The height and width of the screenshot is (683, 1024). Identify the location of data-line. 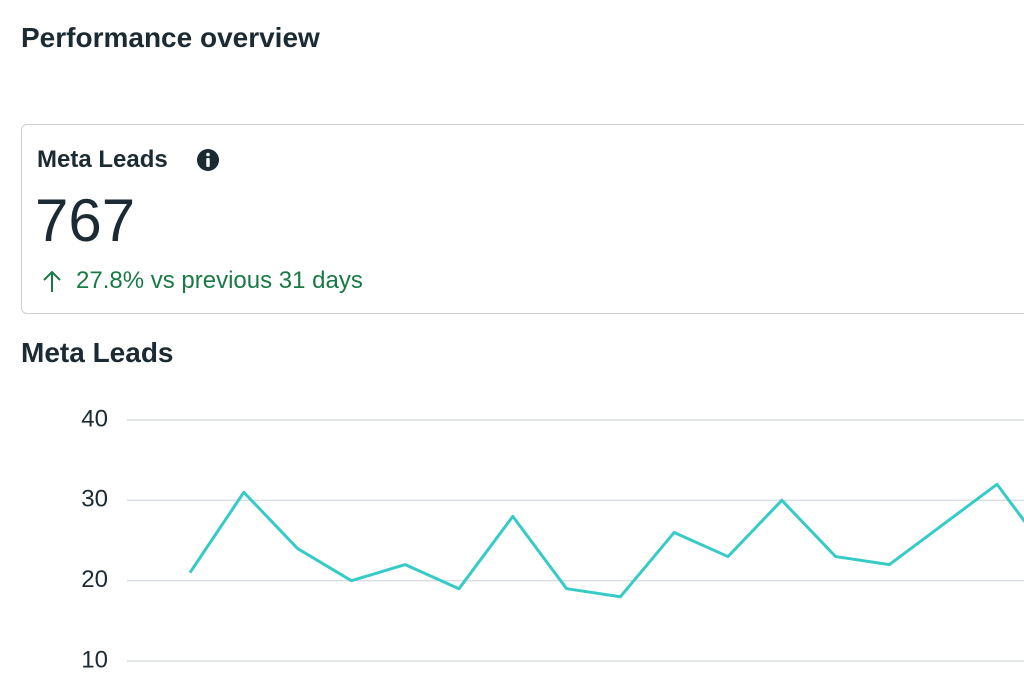
(606, 540).